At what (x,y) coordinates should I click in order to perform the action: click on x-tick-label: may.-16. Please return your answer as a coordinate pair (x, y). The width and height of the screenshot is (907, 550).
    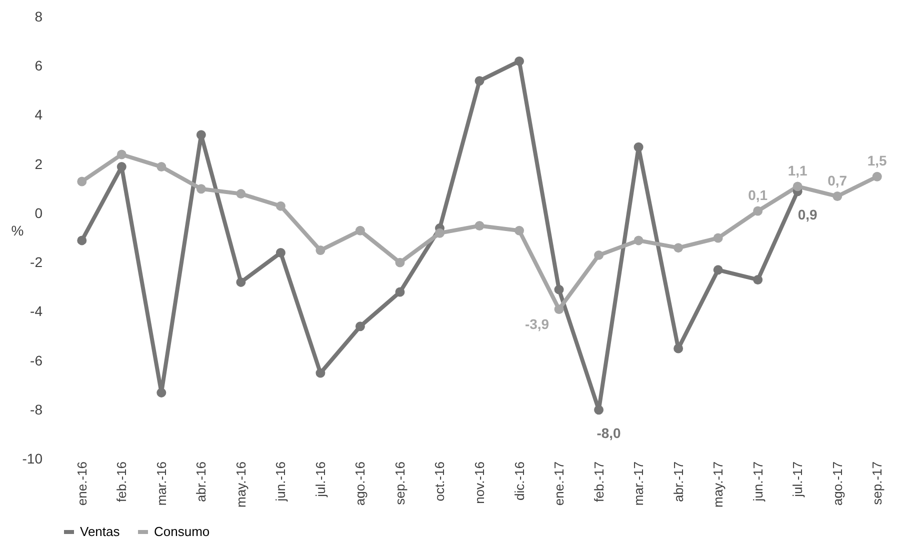
    Looking at the image, I should click on (240, 485).